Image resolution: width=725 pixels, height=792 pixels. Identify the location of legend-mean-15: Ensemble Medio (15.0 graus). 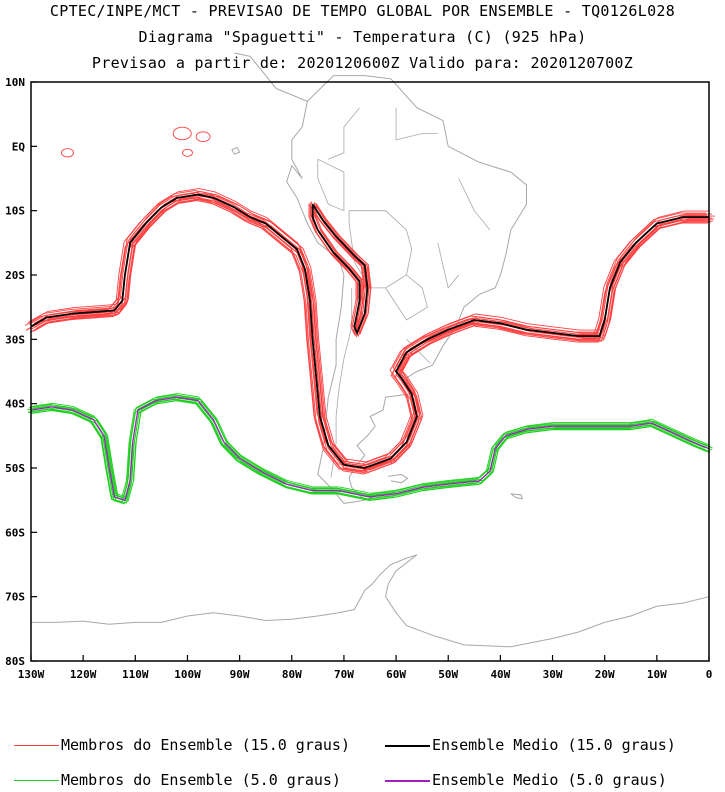
(530, 745).